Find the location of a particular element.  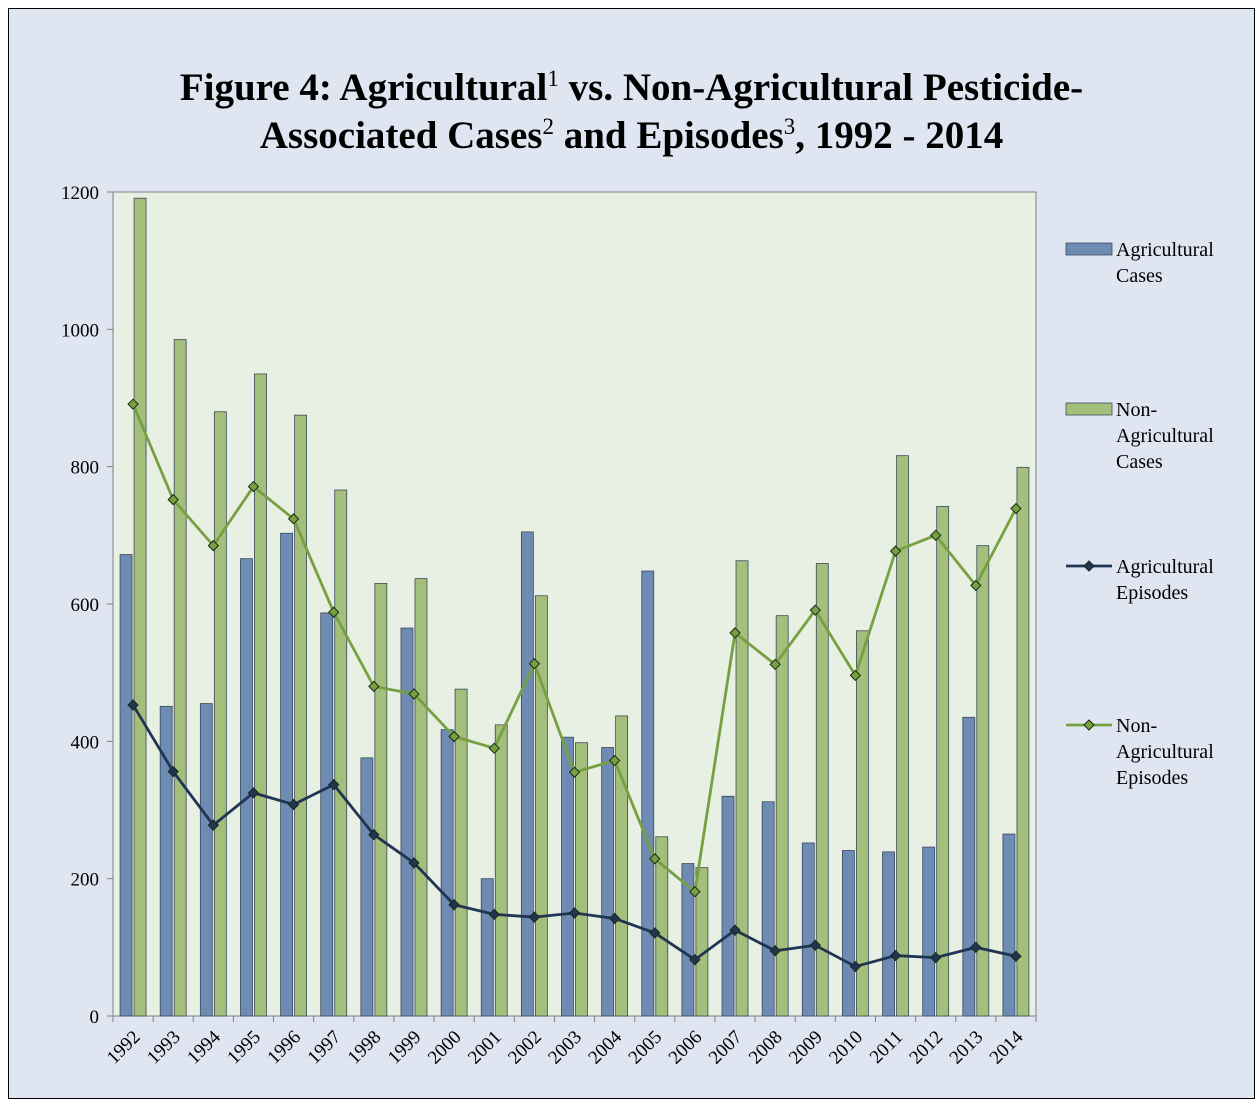

y-tick-label: 800 is located at coordinates (85, 468).